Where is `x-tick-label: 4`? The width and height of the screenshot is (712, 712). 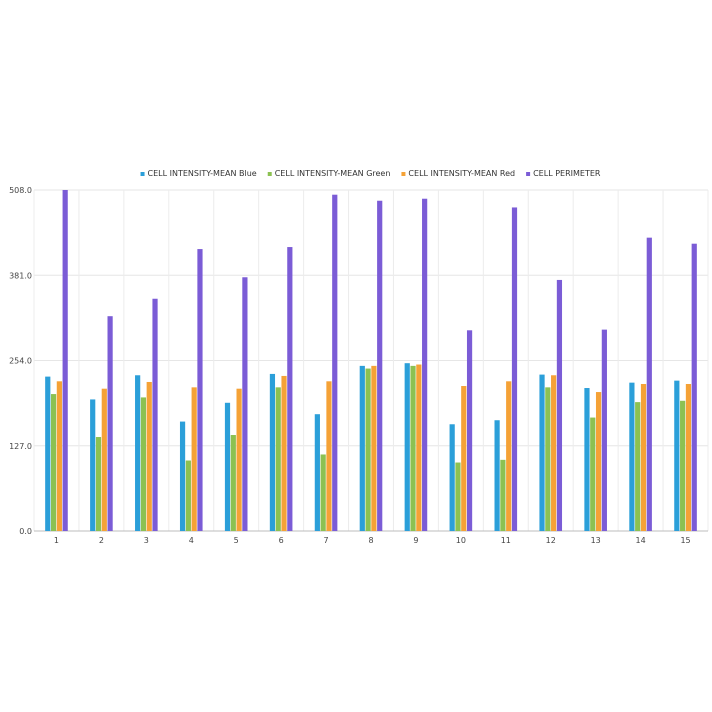
x-tick-label: 4 is located at coordinates (191, 540).